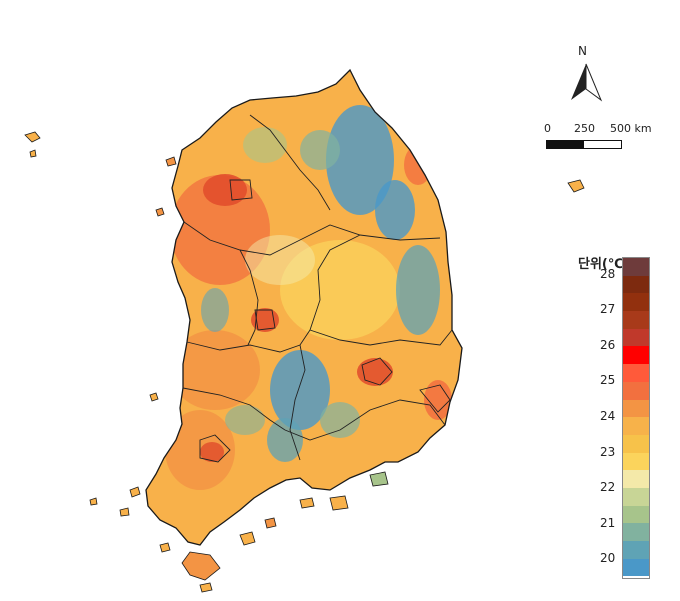 This screenshot has width=680, height=601. I want to click on scale-label-250: 250, so click(584, 128).